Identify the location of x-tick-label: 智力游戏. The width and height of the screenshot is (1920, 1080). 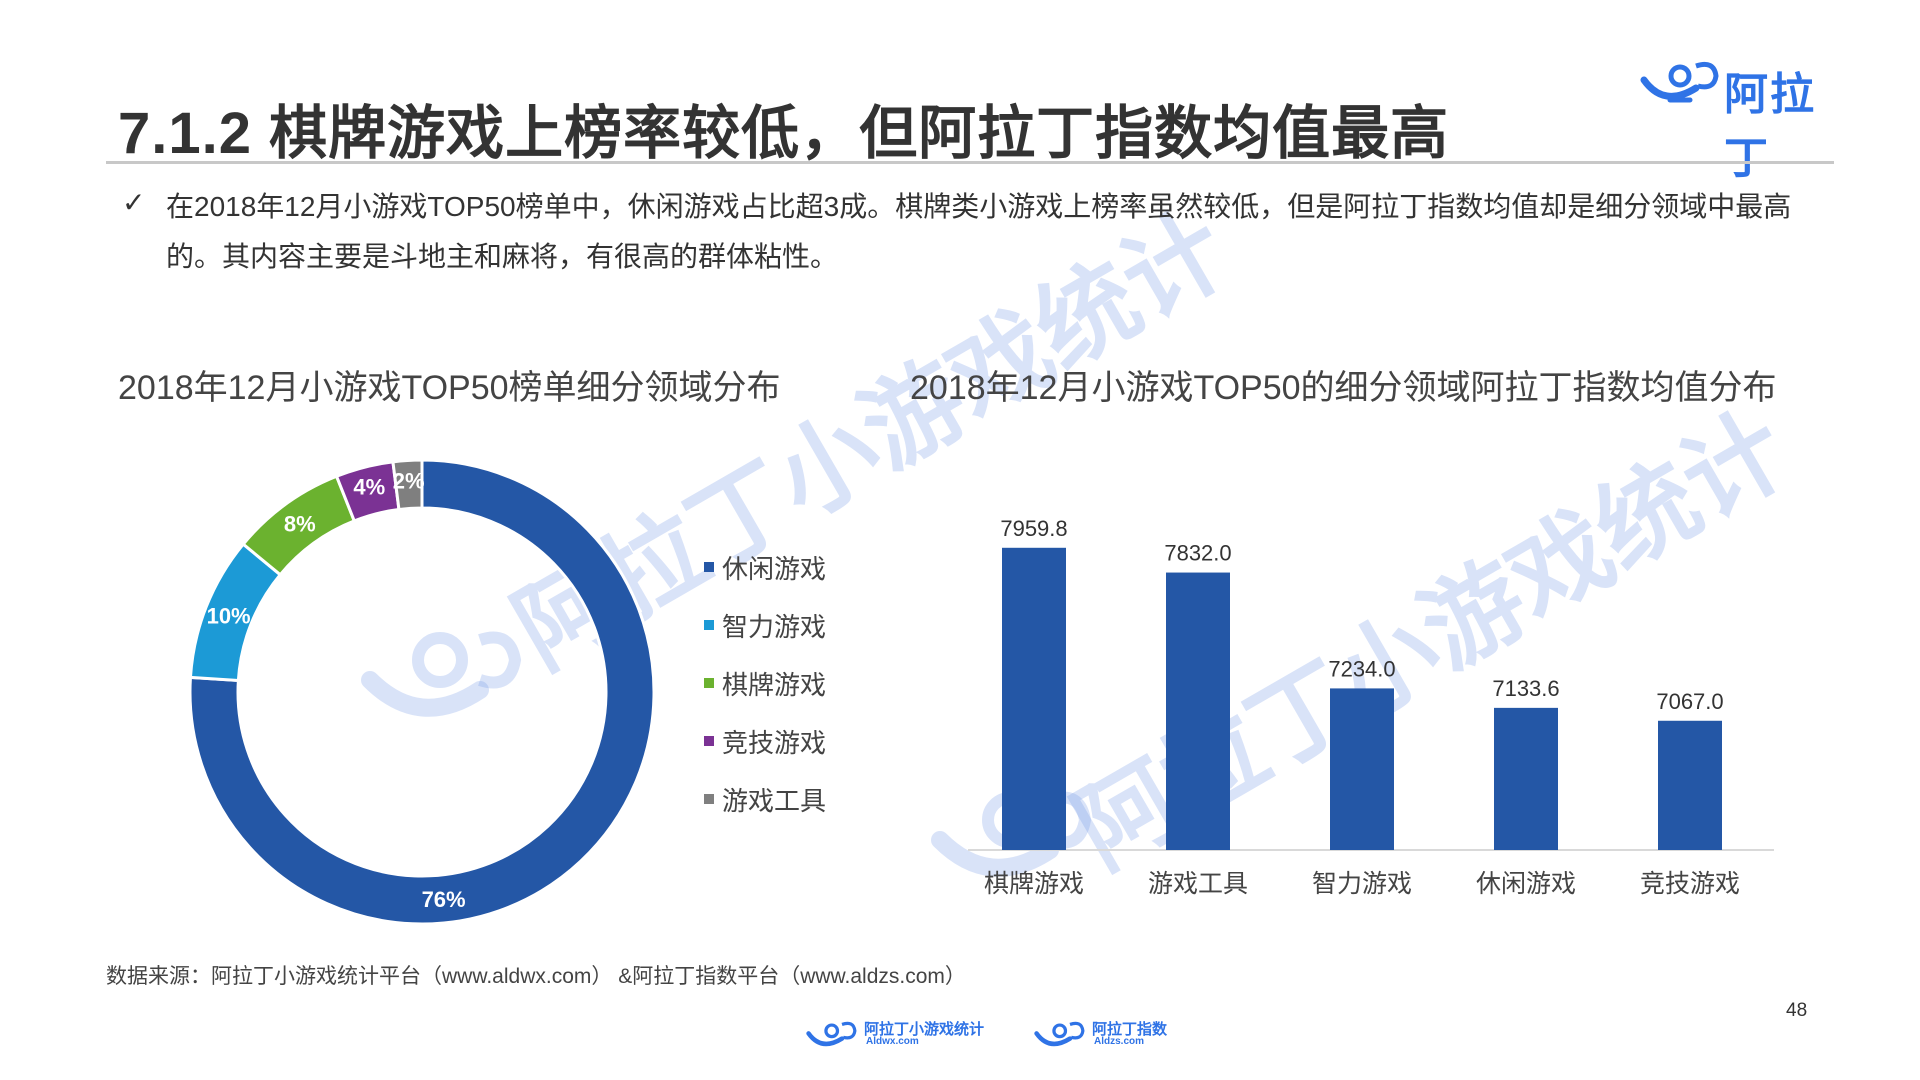
(1362, 884).